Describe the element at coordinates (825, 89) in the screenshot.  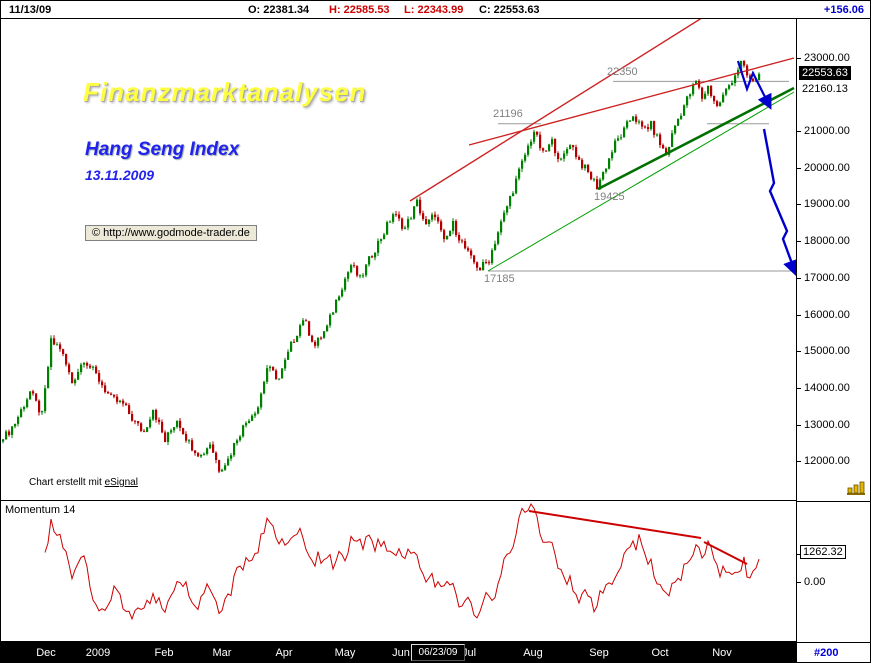
I see `trendline-value-label: 22160.13` at that location.